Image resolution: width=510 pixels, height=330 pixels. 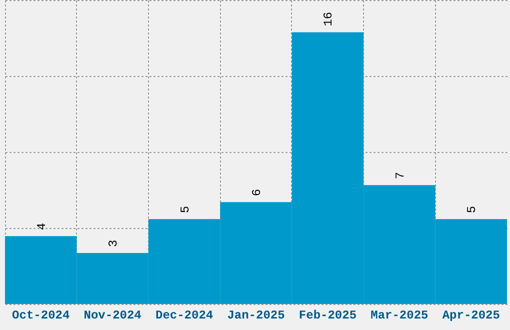 I want to click on x-tick-label: Nov-2024, so click(x=113, y=315).